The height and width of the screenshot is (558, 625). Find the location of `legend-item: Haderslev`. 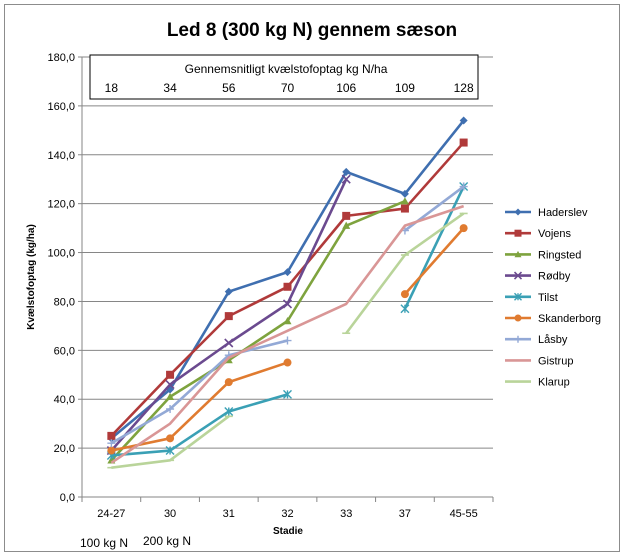

legend-item: Haderslev is located at coordinates (546, 213).